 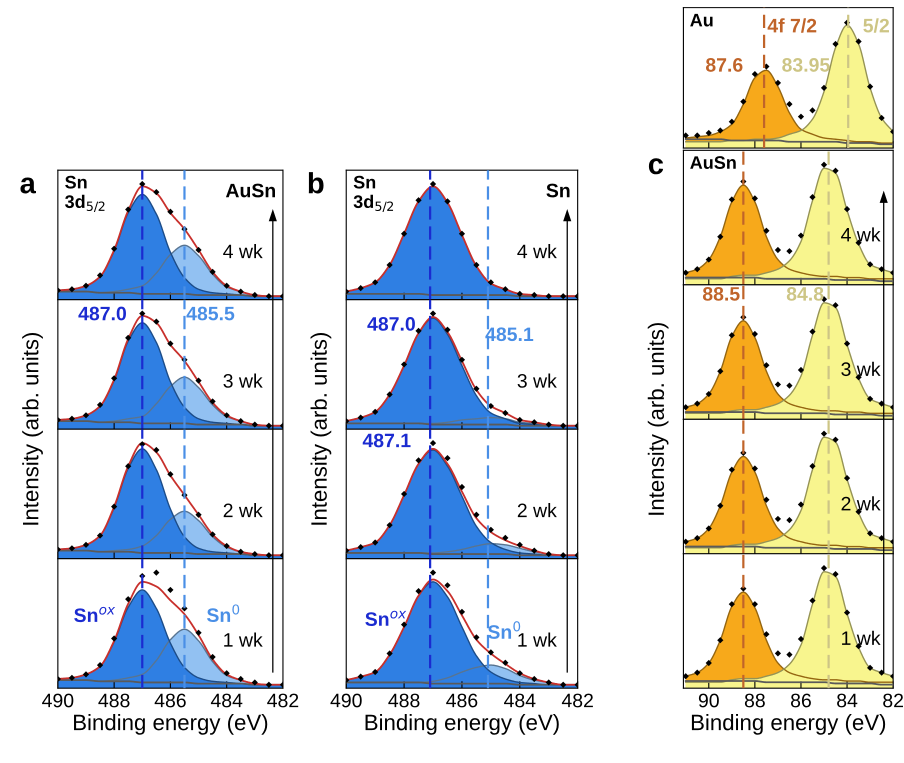 What do you see at coordinates (721, 294) in the screenshot?
I see `annotation: 88.5` at bounding box center [721, 294].